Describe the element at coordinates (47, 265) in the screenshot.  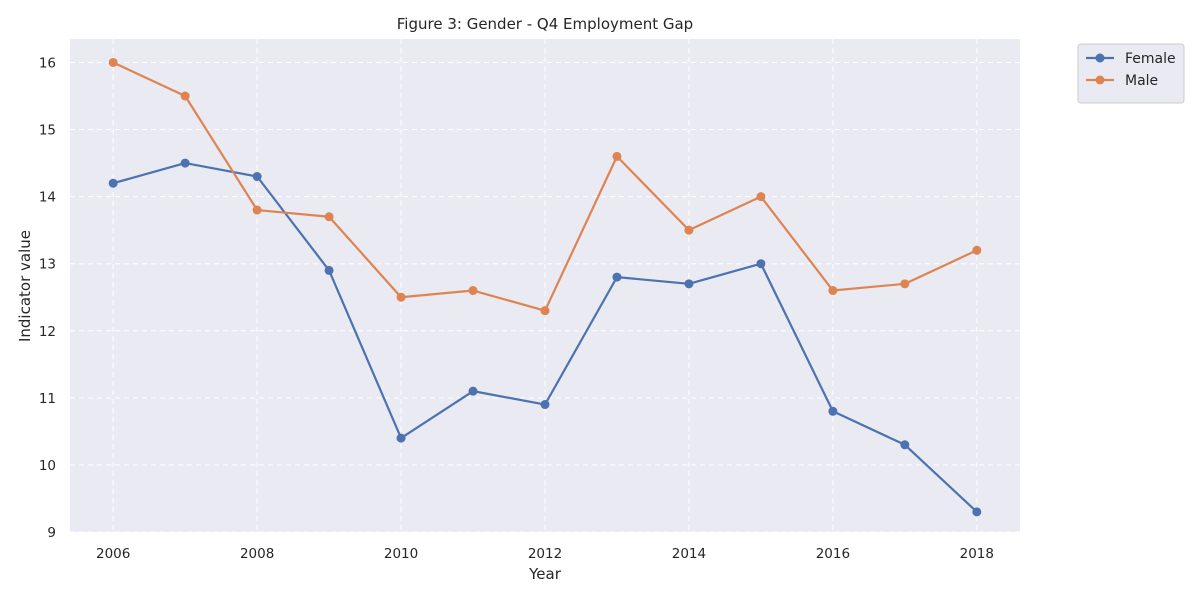
I see `y-tick-label: 13` at that location.